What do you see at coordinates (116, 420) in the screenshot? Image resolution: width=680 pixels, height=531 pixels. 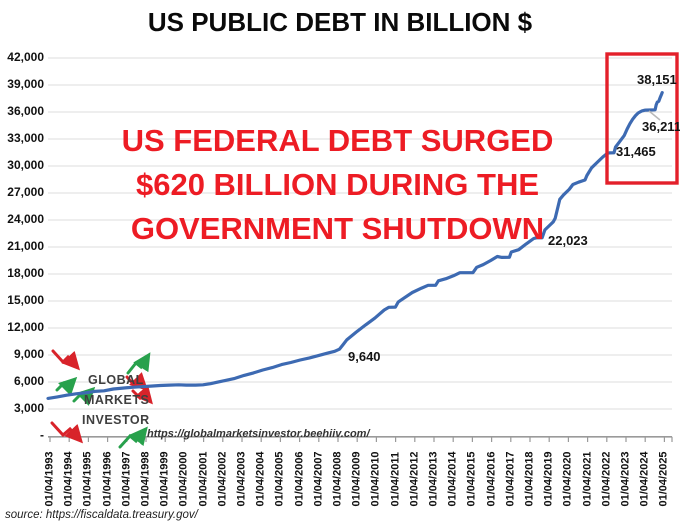 I see `watermark-word: INVESTOR` at bounding box center [116, 420].